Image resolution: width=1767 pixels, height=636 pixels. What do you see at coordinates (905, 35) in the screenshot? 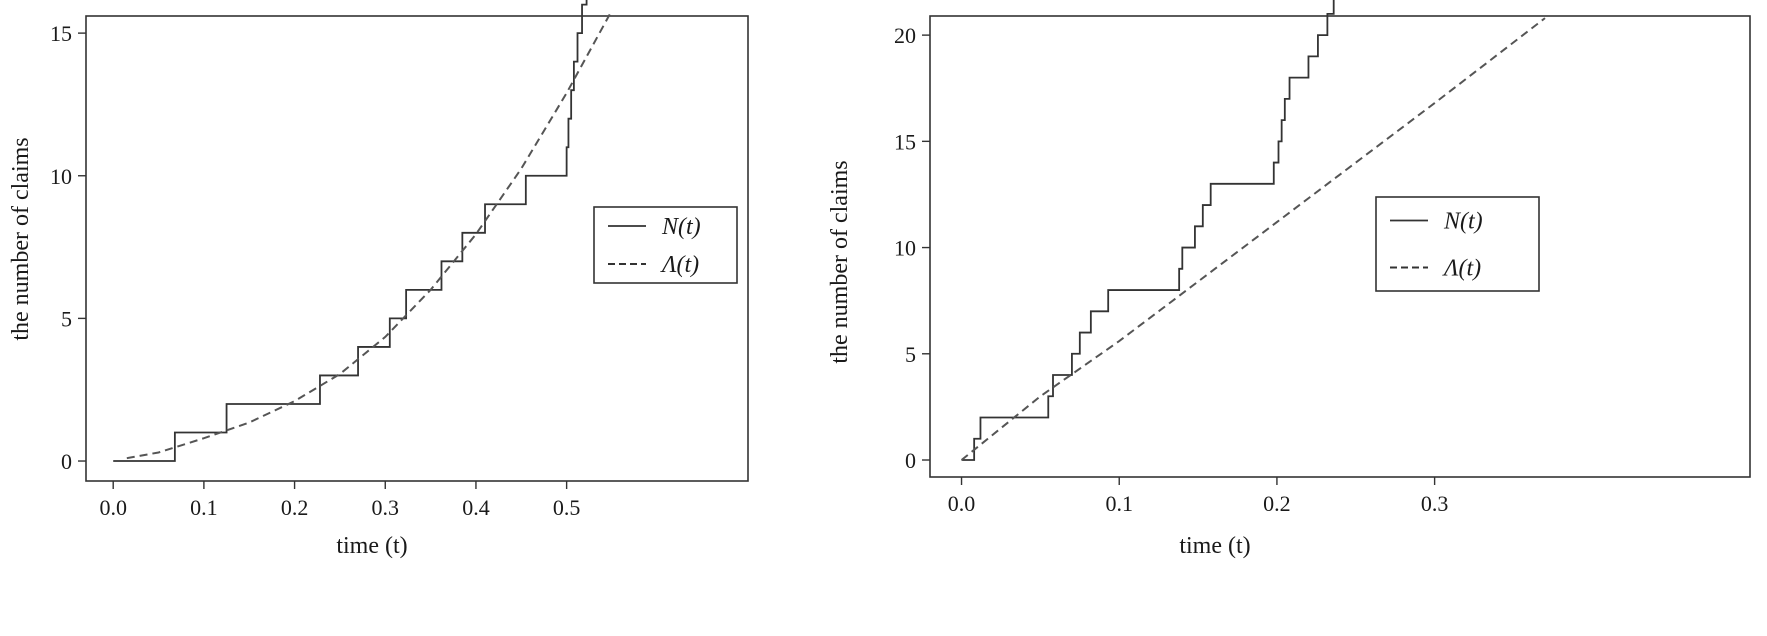
I see `y-tick-label: 20` at bounding box center [905, 35].